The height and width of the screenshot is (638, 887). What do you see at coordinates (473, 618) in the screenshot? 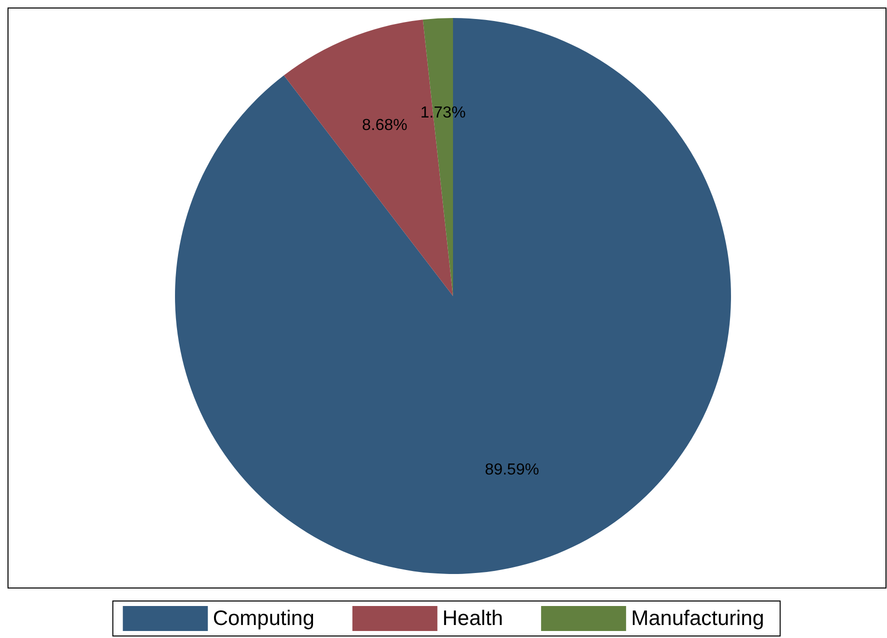
I see `legend-label: Health` at bounding box center [473, 618].